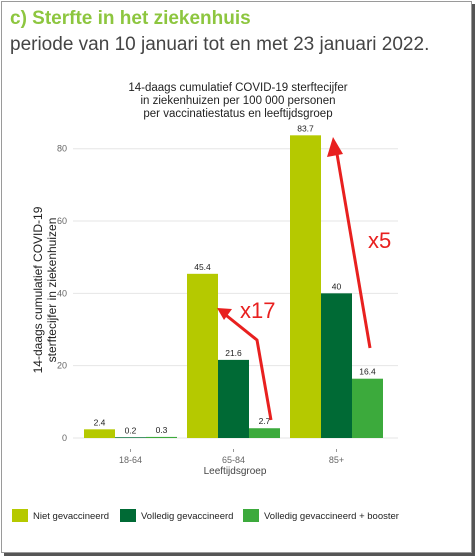 The image size is (475, 556). Describe the element at coordinates (128, 515) in the screenshot. I see `legend-swatch-fully-vaccinated` at that location.